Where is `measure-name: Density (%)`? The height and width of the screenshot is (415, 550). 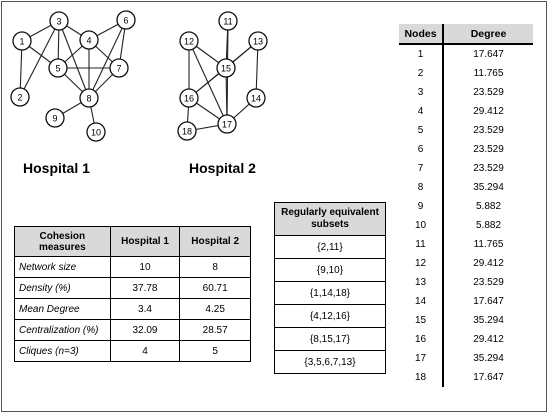 measure-name: Density (%) is located at coordinates (62, 288).